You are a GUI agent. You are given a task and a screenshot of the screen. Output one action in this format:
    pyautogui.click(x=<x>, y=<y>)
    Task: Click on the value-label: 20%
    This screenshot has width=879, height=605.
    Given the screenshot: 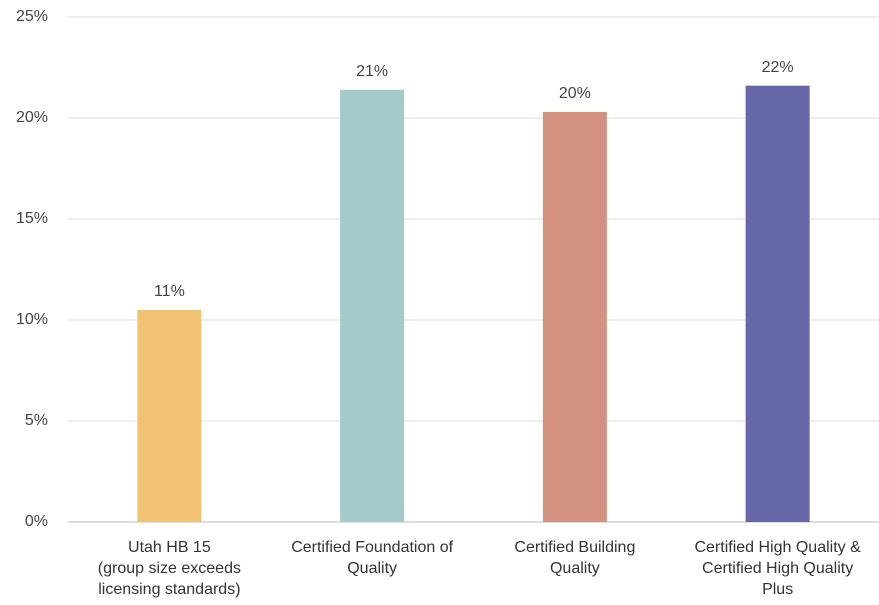 What is the action you would take?
    pyautogui.click(x=575, y=93)
    